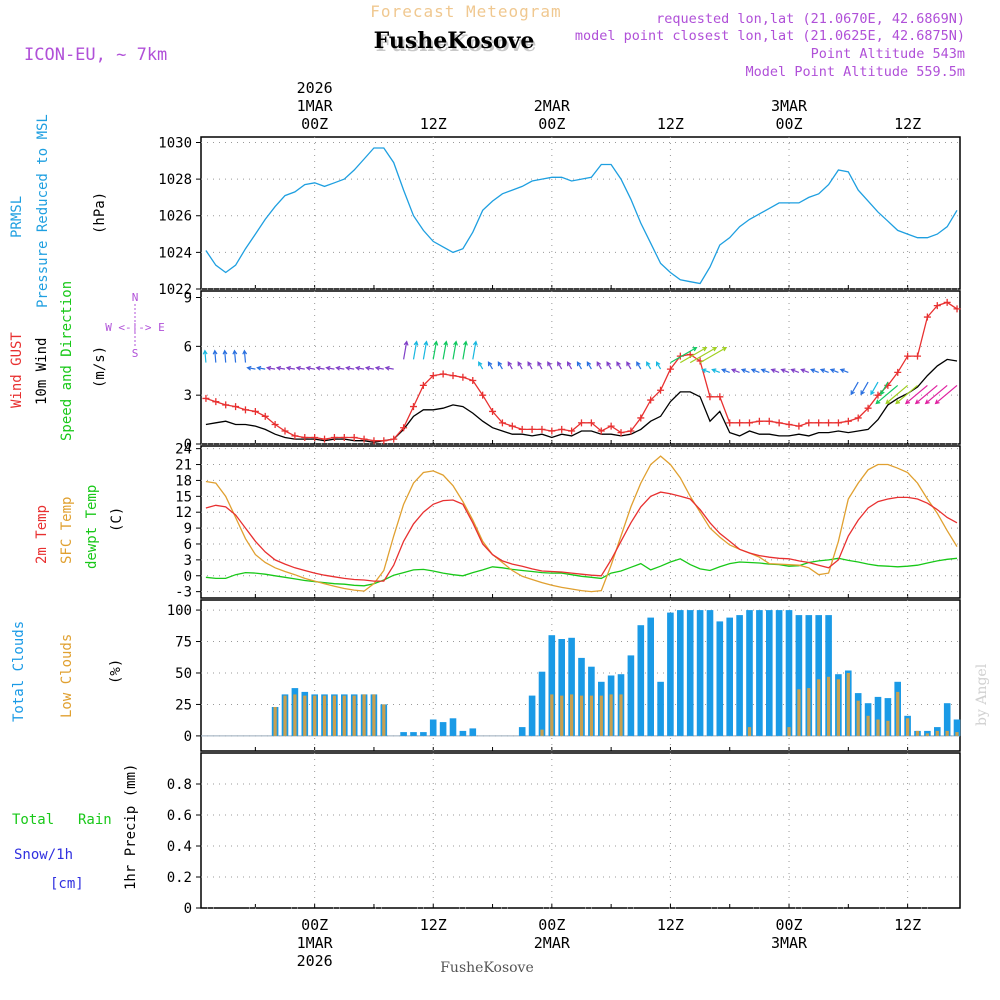 This screenshot has width=1000, height=1000. What do you see at coordinates (551, 925) in the screenshot?
I see `bottom-time-label: 00Z` at bounding box center [551, 925].